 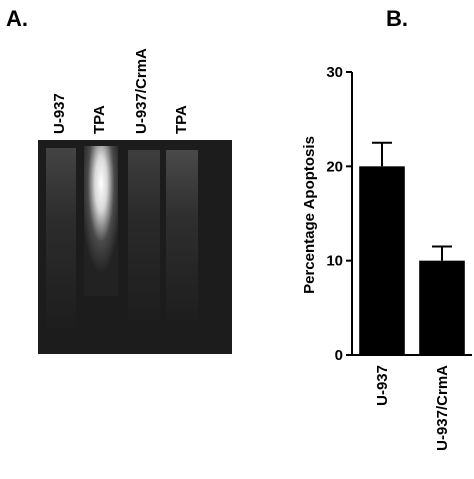 What do you see at coordinates (17, 18) in the screenshot?
I see `panel-label: A.` at bounding box center [17, 18].